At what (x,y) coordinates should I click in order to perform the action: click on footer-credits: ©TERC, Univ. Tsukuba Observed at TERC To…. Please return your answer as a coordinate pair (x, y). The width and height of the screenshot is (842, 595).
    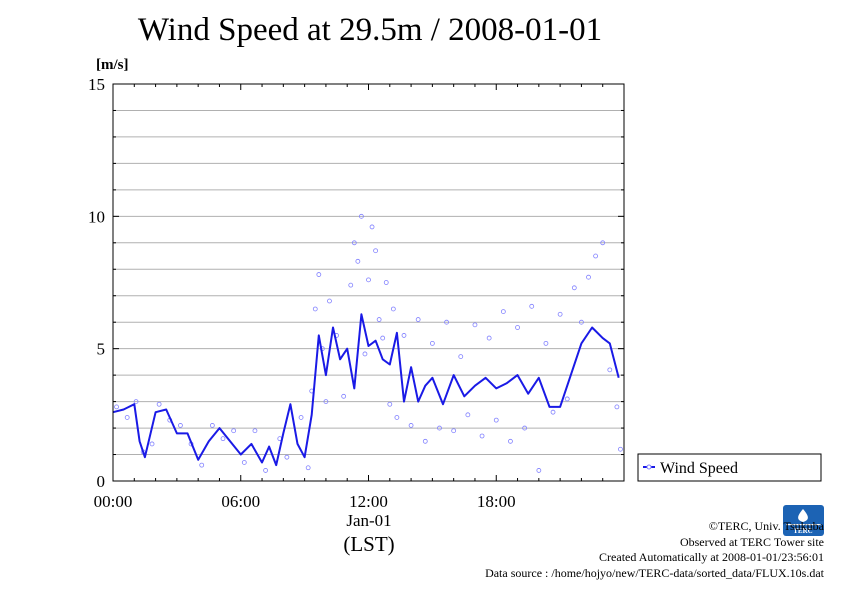
    Looking at the image, I should click on (654, 550).